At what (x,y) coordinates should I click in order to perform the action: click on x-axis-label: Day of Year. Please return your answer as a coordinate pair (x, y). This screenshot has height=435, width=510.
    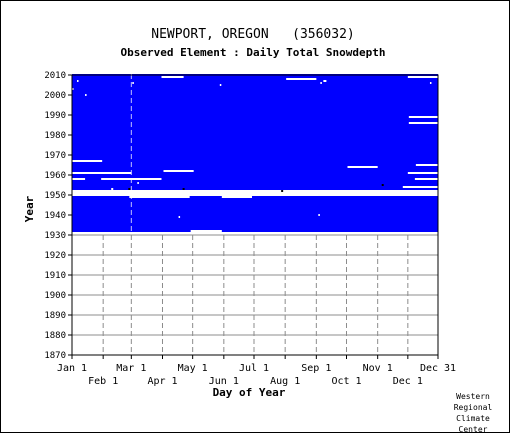
    Looking at the image, I should click on (249, 392).